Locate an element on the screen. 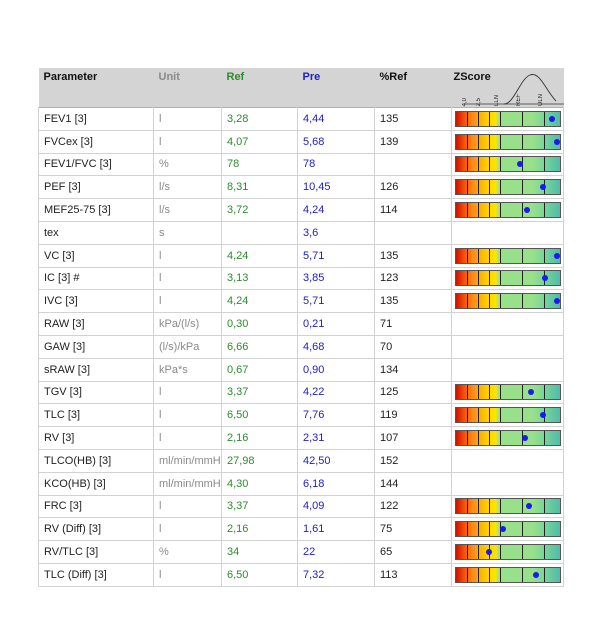 The height and width of the screenshot is (631, 600). cell-pre: 10,45 is located at coordinates (336, 187).